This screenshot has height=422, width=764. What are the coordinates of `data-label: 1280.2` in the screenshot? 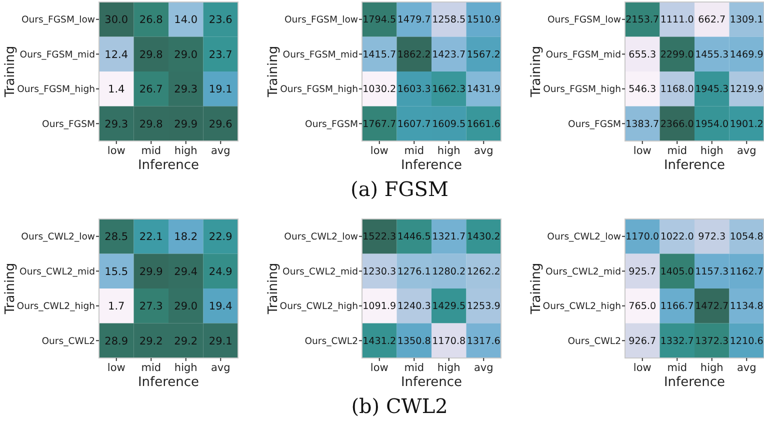 It's located at (449, 272).